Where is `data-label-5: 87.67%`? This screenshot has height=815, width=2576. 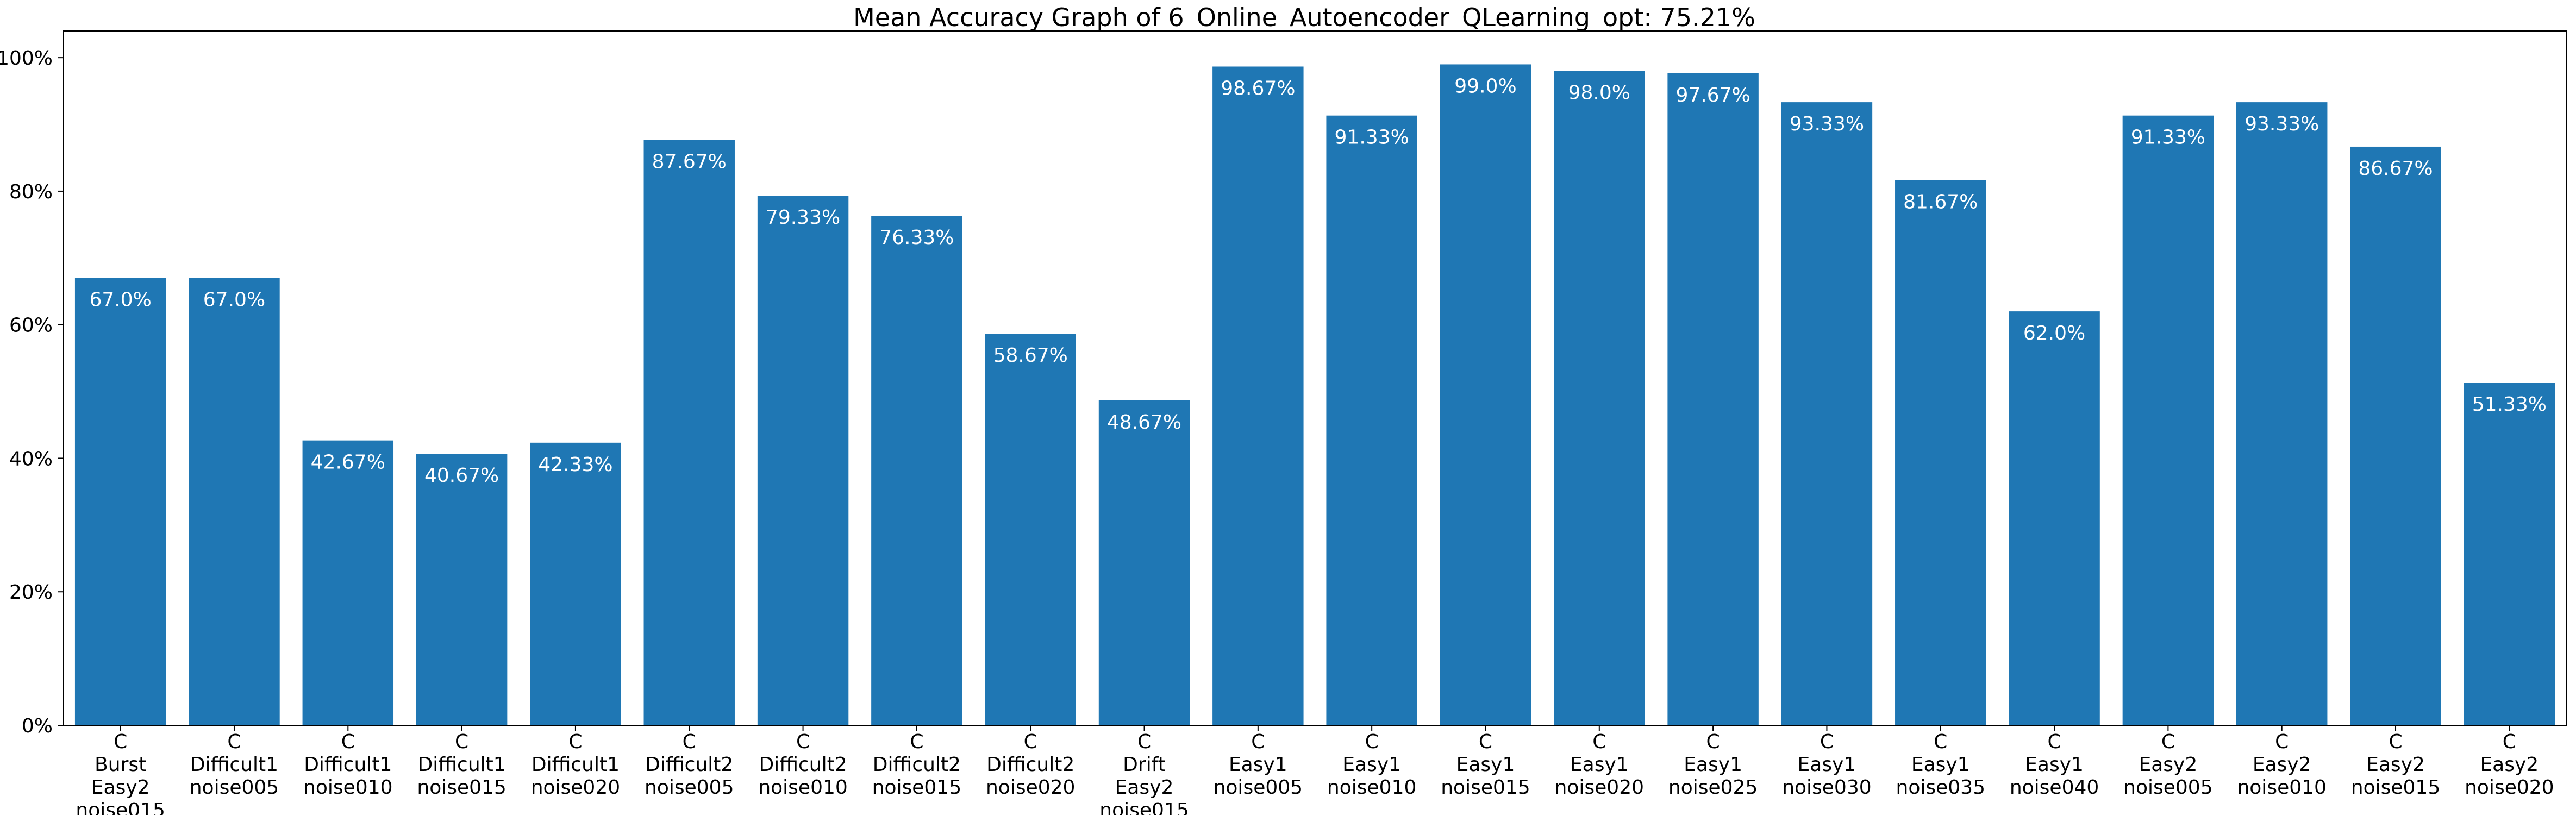 data-label-5: 87.67% is located at coordinates (689, 162).